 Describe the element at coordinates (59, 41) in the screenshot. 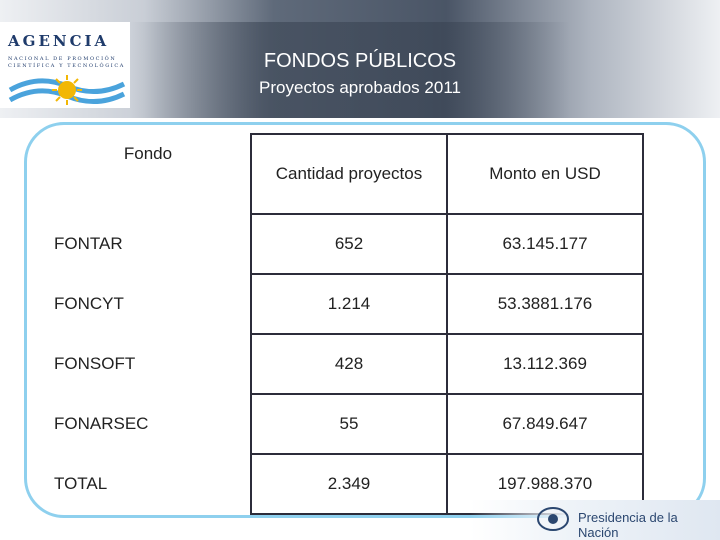

I see `logo-name: AGENCIA` at that location.